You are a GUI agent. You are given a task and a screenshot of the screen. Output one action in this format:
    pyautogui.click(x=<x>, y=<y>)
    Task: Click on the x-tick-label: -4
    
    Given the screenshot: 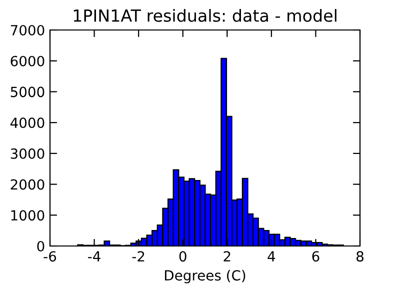 What is the action you would take?
    pyautogui.click(x=94, y=256)
    